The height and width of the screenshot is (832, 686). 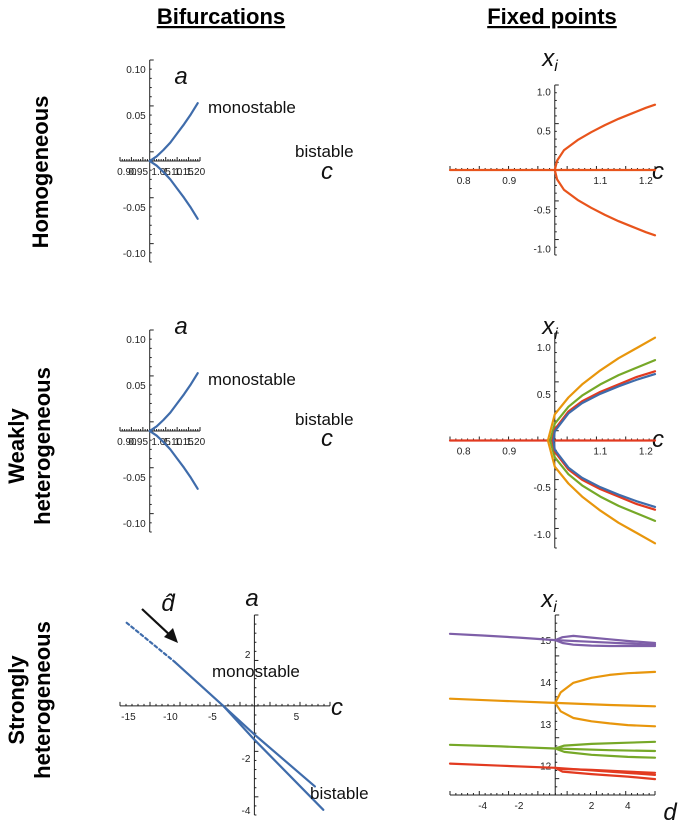 I want to click on series-line-red-, so click(x=604, y=406).